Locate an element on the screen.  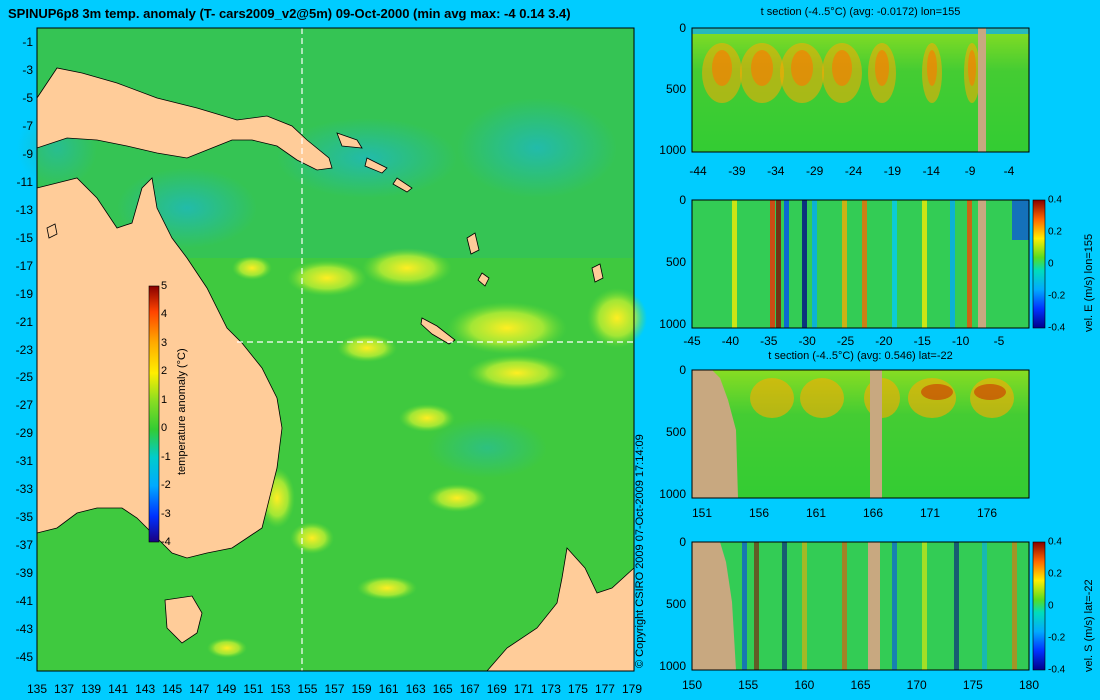
x-tick-label: 135 is located at coordinates (37, 689).